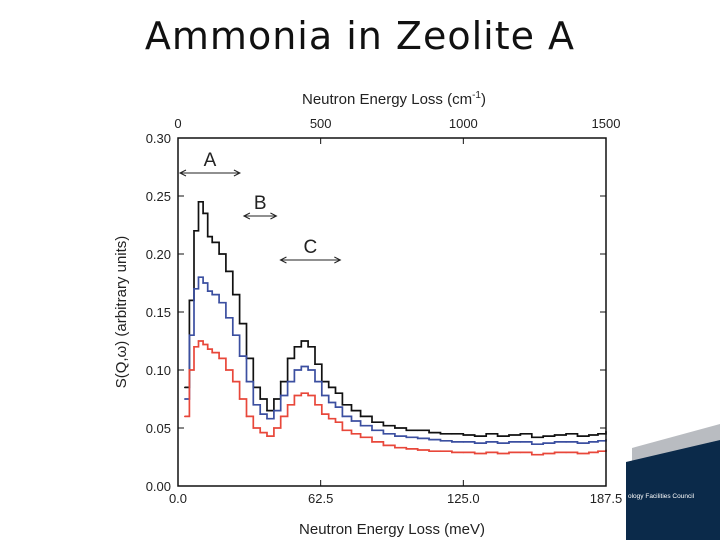 The image size is (720, 540). Describe the element at coordinates (178, 498) in the screenshot. I see `x-tick-label: 0.0` at that location.